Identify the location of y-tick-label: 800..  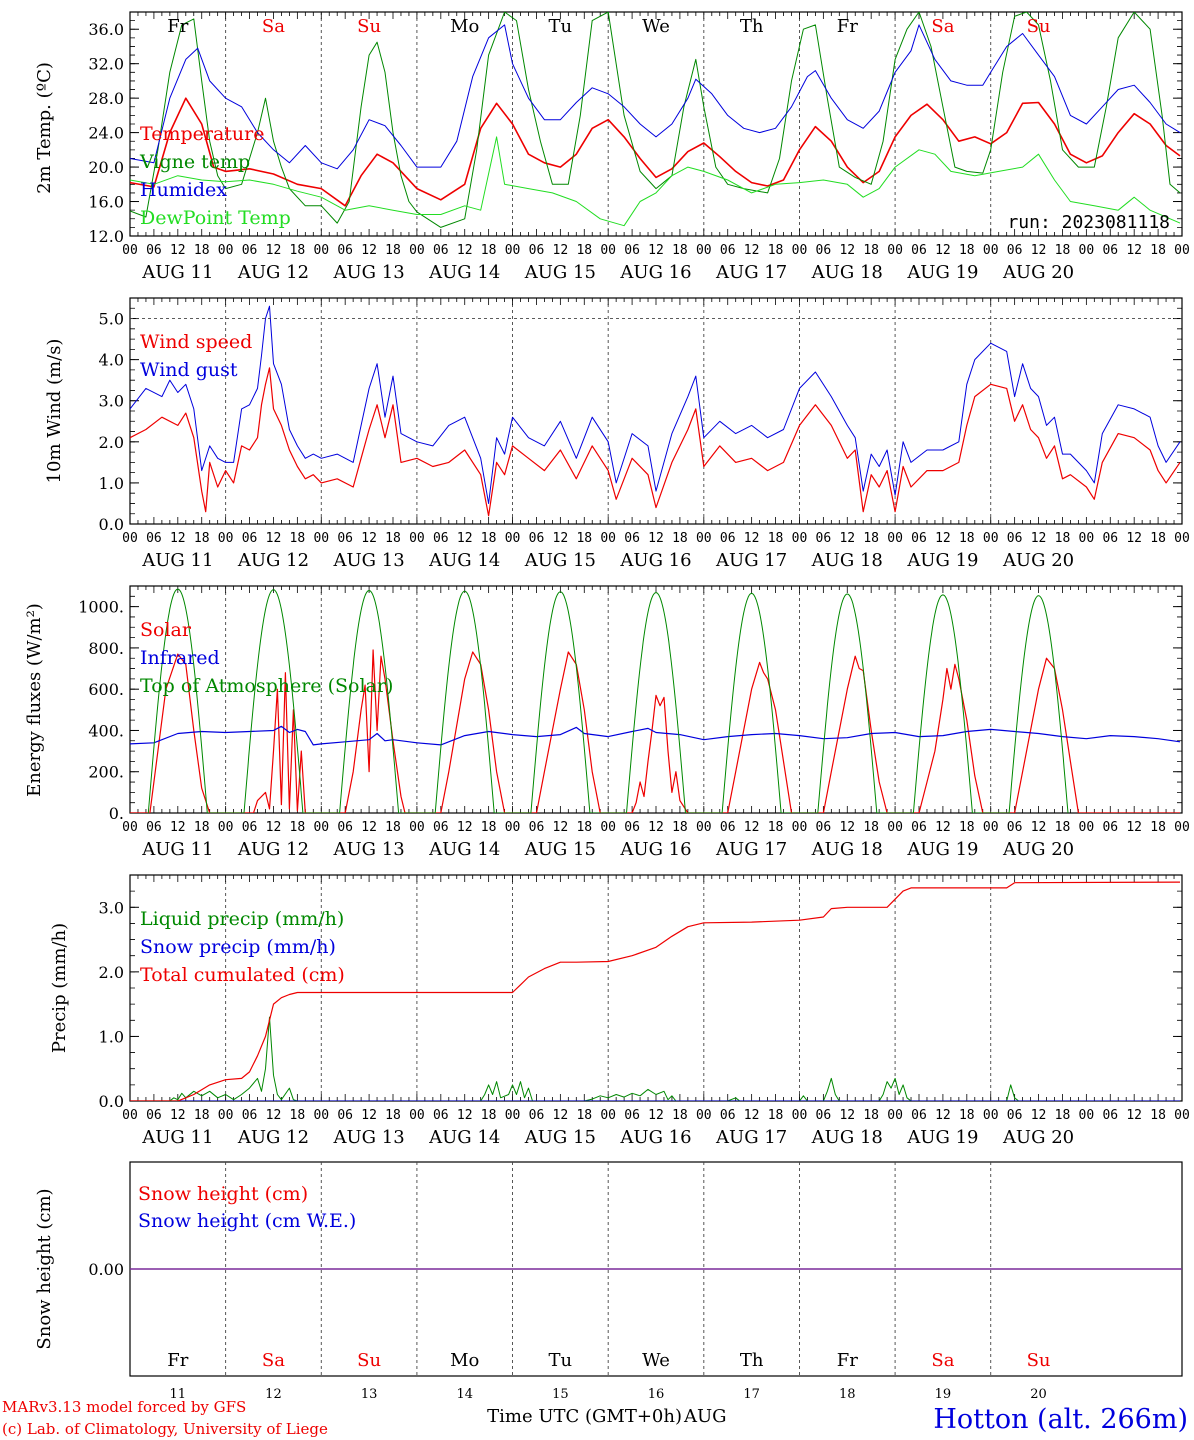
(106, 648).